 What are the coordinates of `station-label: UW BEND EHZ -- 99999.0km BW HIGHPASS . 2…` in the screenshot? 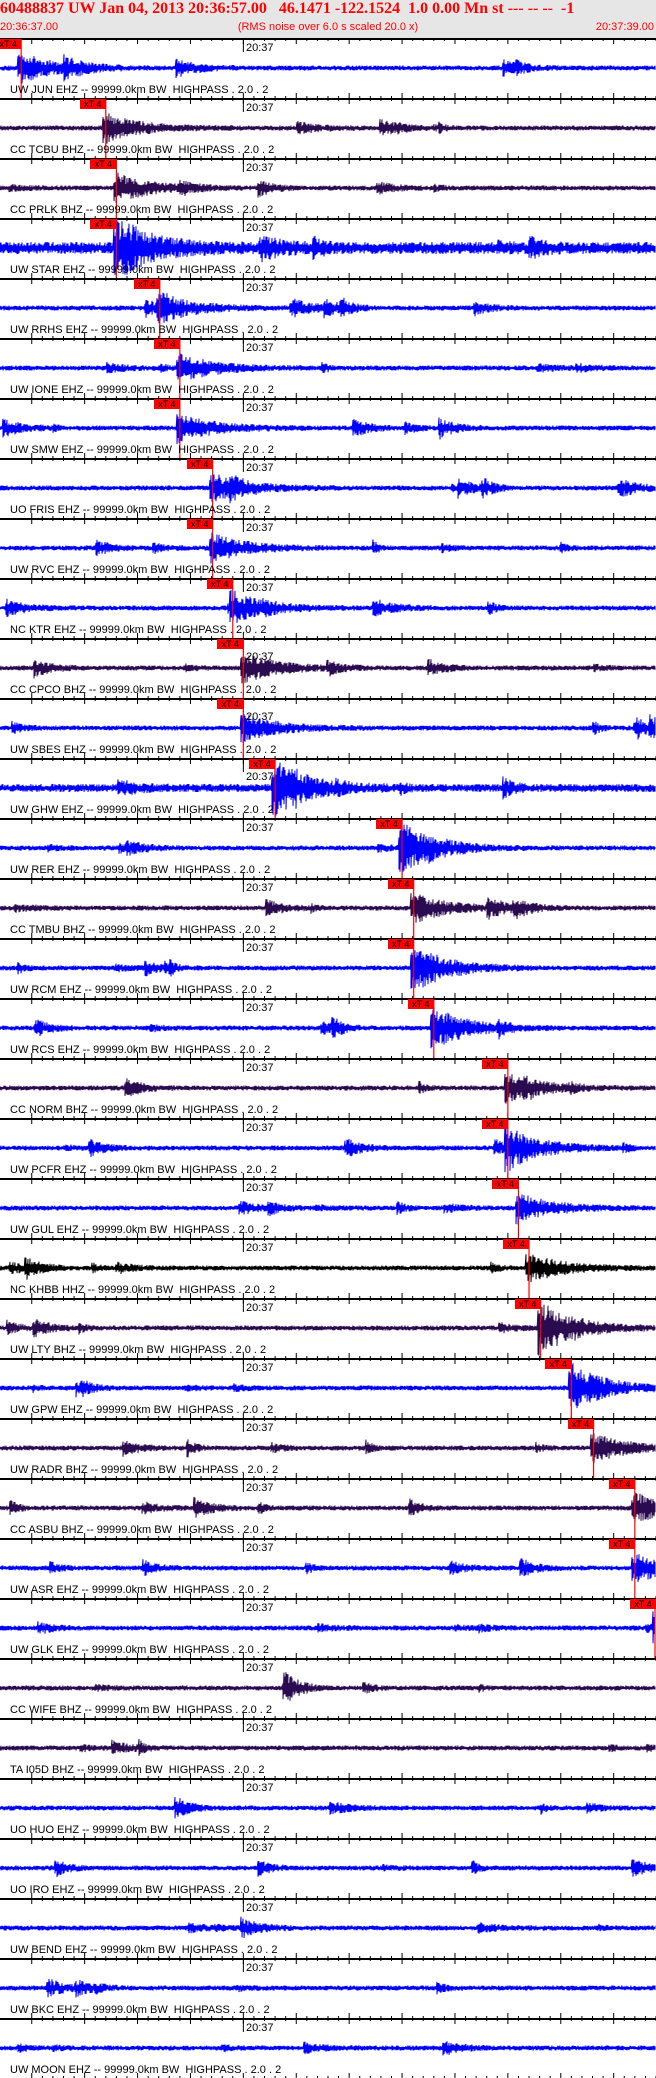 It's located at (144, 1950).